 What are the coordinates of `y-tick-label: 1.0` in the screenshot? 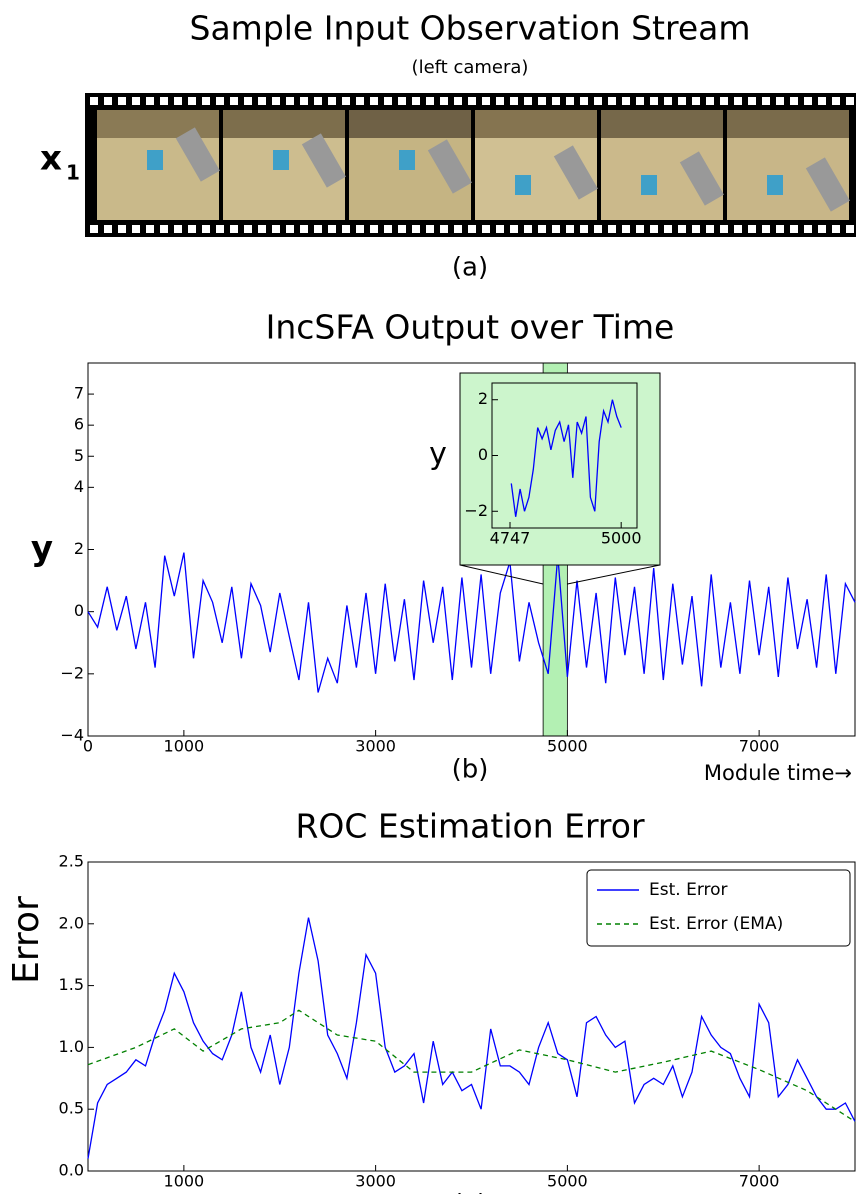 It's located at (71, 1046).